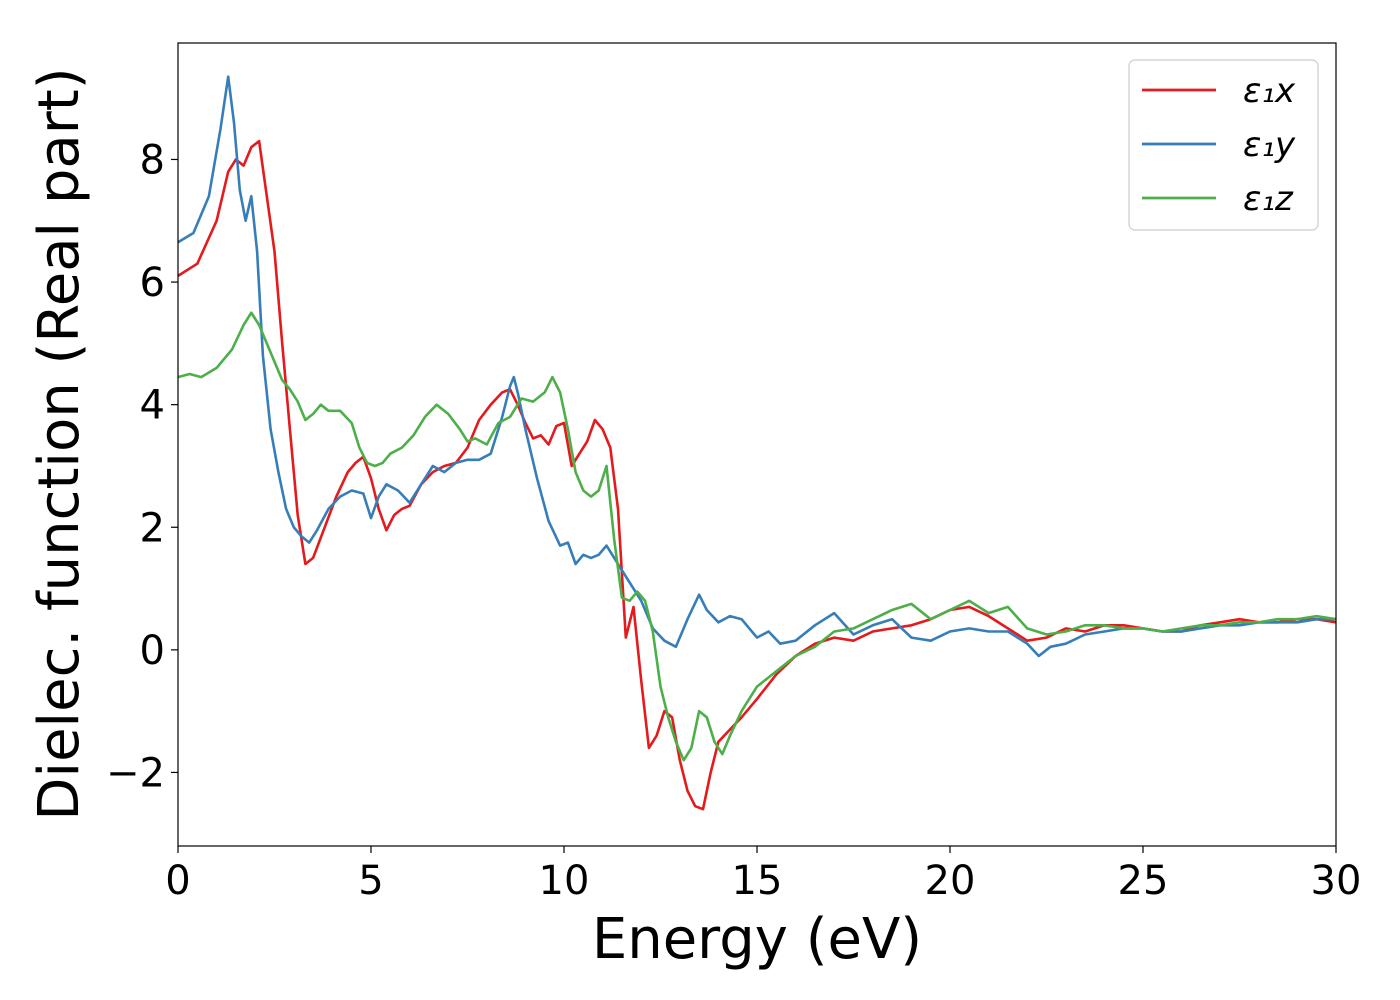 The width and height of the screenshot is (1400, 1000). I want to click on x-tick-label: 15, so click(757, 881).